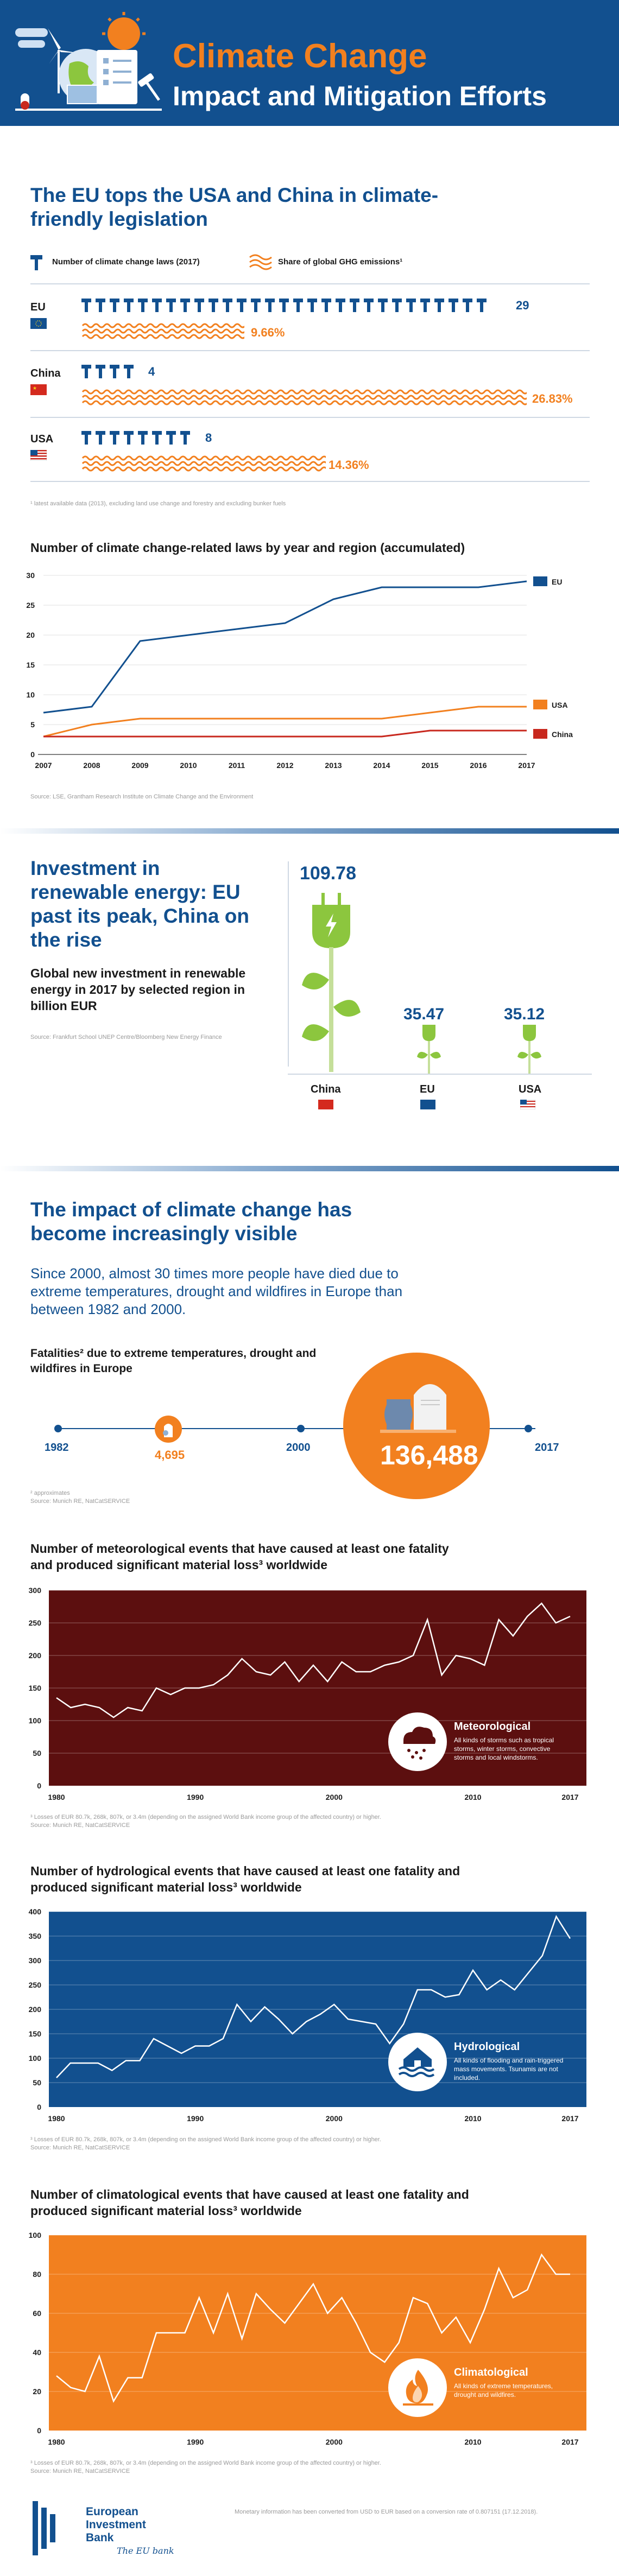 This screenshot has height=2576, width=619. I want to click on y-tick-label: 300, so click(36, 1590).